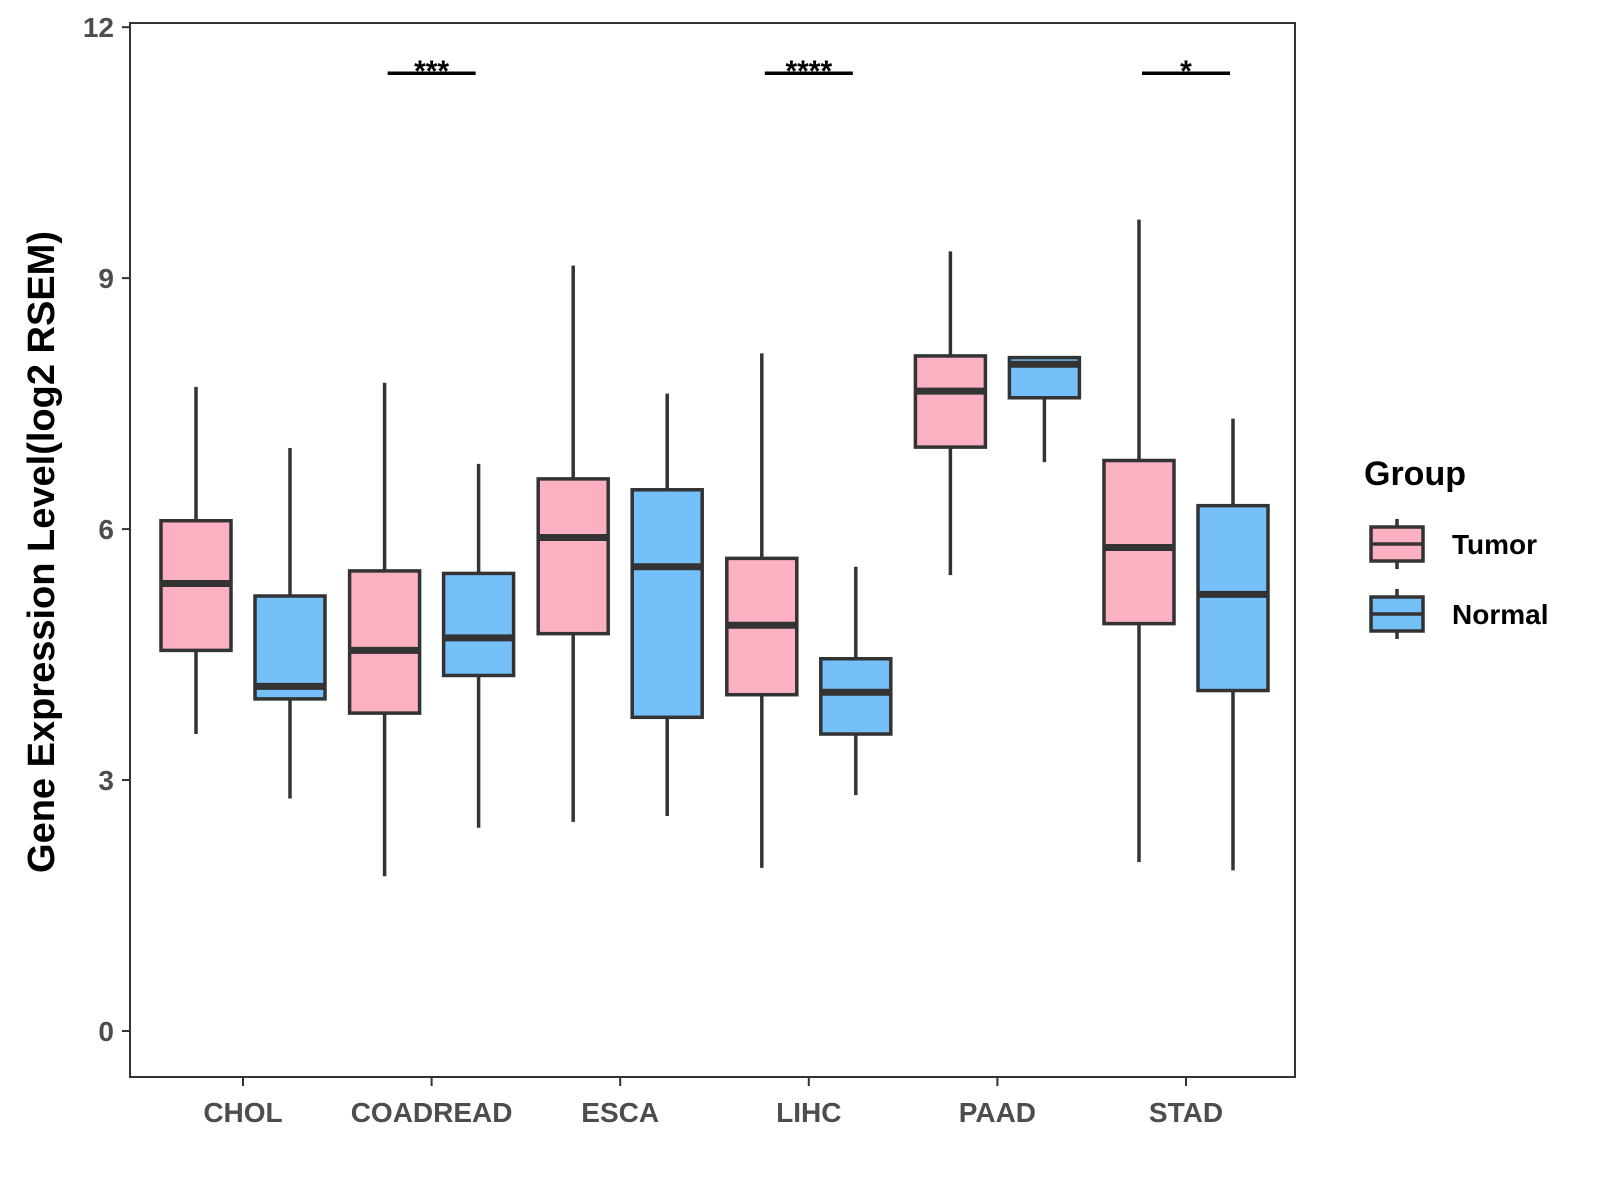 Image resolution: width=1600 pixels, height=1200 pixels. I want to click on x-tick-label: COADREAD, so click(432, 1112).